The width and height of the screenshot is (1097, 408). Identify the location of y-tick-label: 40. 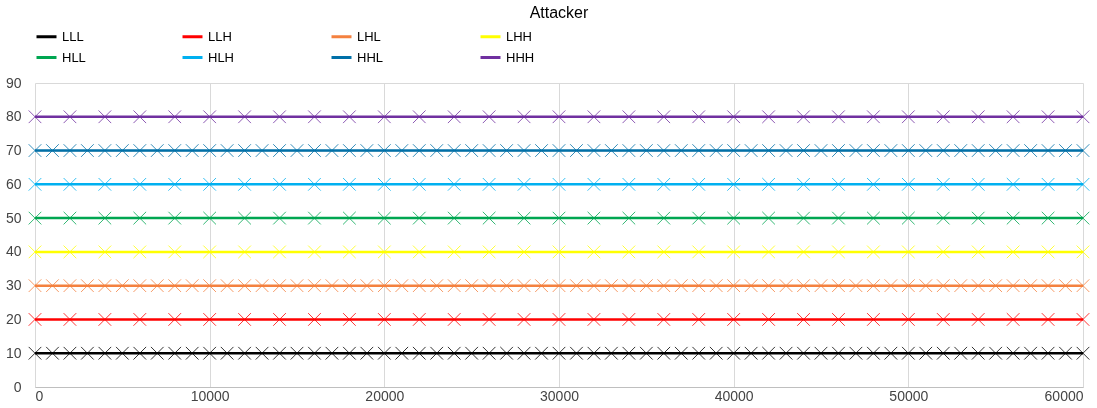
(13, 251).